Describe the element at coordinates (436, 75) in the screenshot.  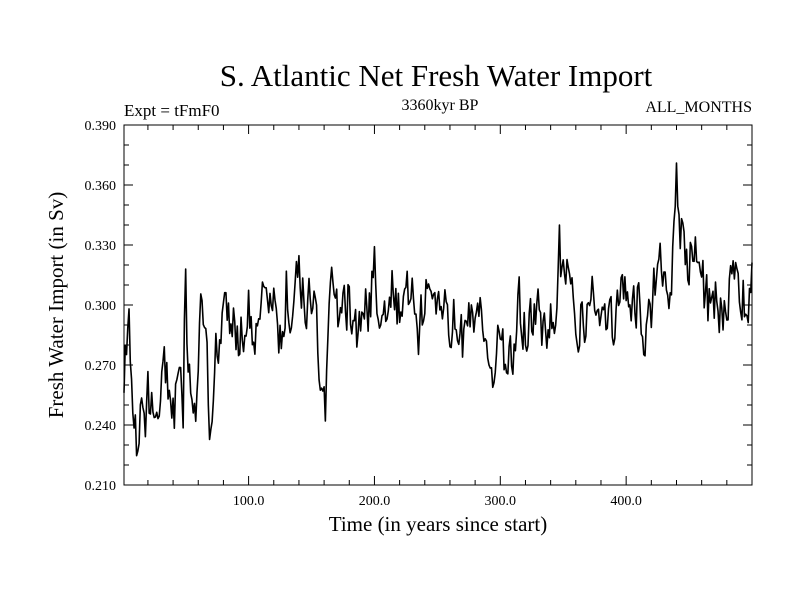
I see `chart-title: S. Atlantic Net Fresh Water Import` at that location.